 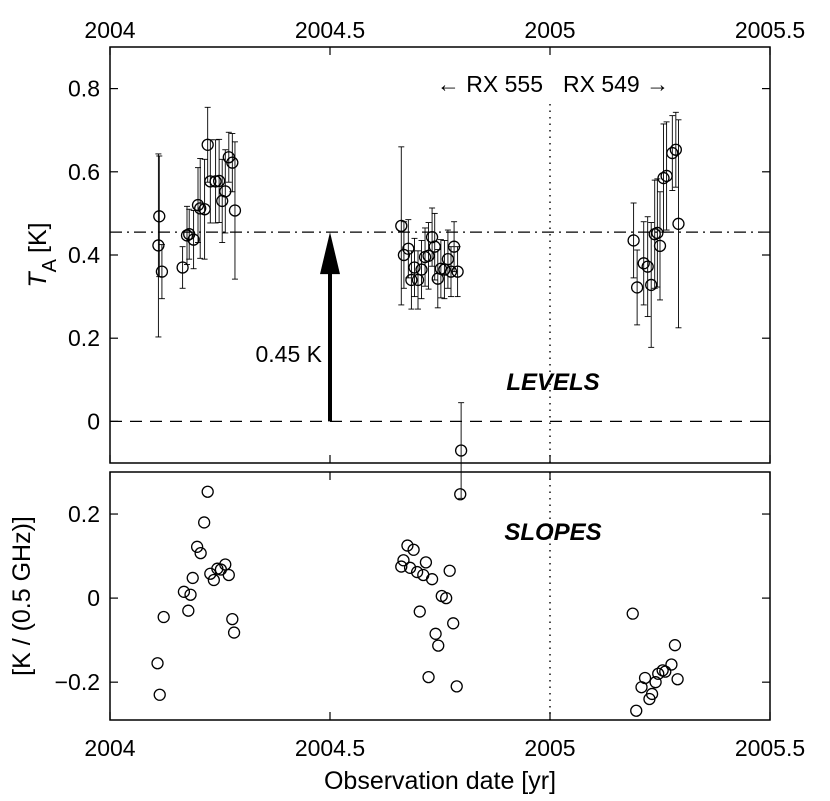 I want to click on slopes-y-axis-label: [K / (0.5 GHz)], so click(x=22, y=596).